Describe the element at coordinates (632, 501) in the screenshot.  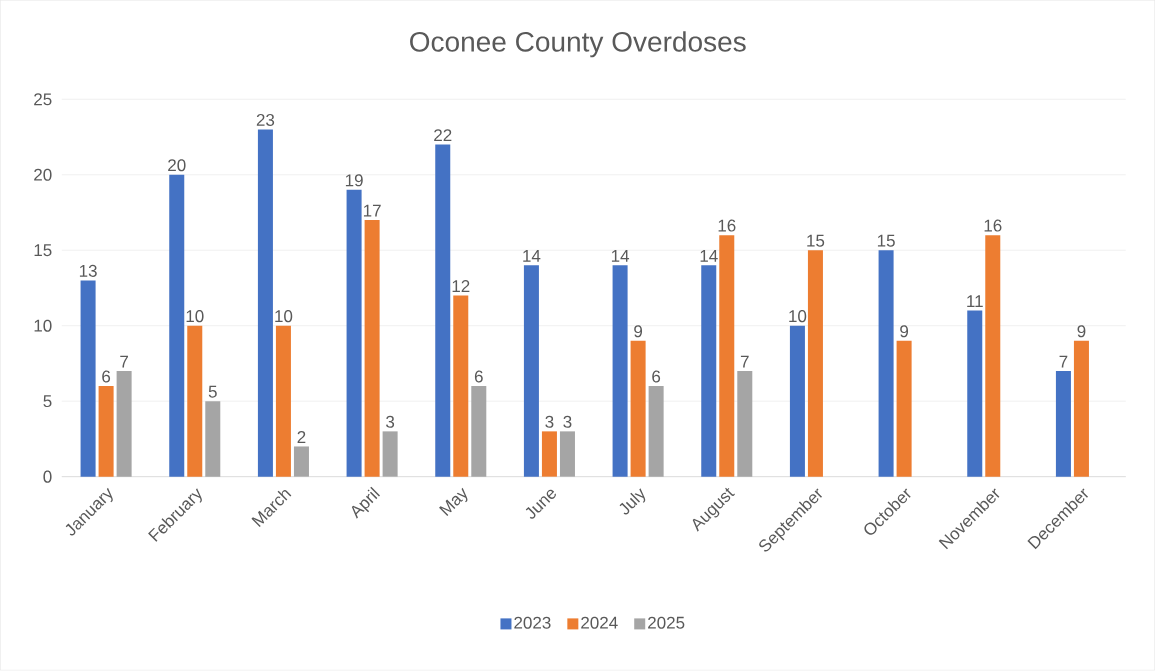
I see `x-tick-label: July` at that location.